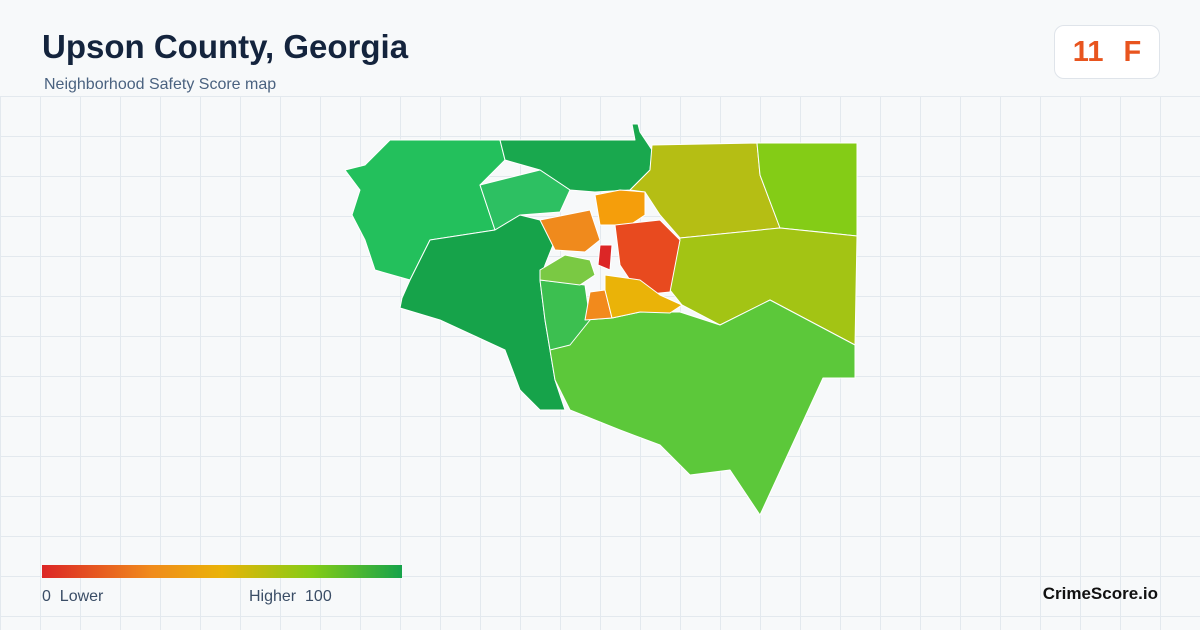  I want to click on legend-min-label: Lower, so click(81, 596).